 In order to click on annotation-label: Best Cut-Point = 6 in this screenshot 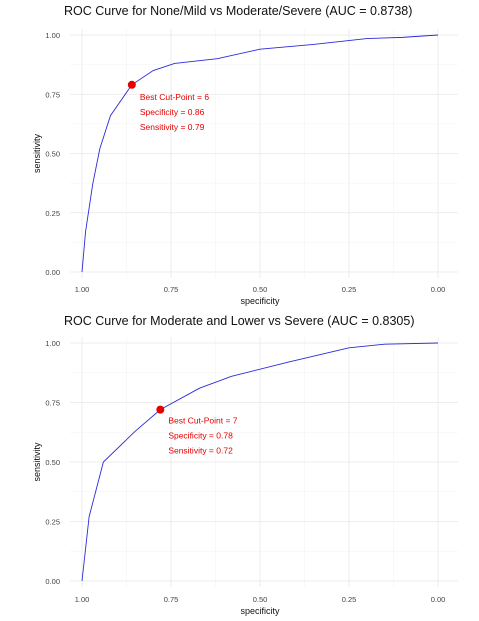, I will do `click(174, 97)`.